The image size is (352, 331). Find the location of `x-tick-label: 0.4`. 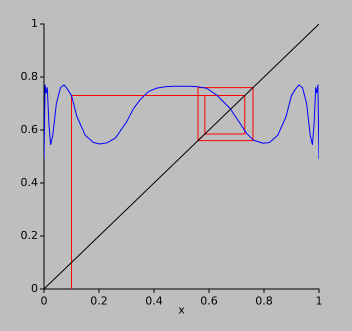

x-tick-label: 0.4 is located at coordinates (154, 301).